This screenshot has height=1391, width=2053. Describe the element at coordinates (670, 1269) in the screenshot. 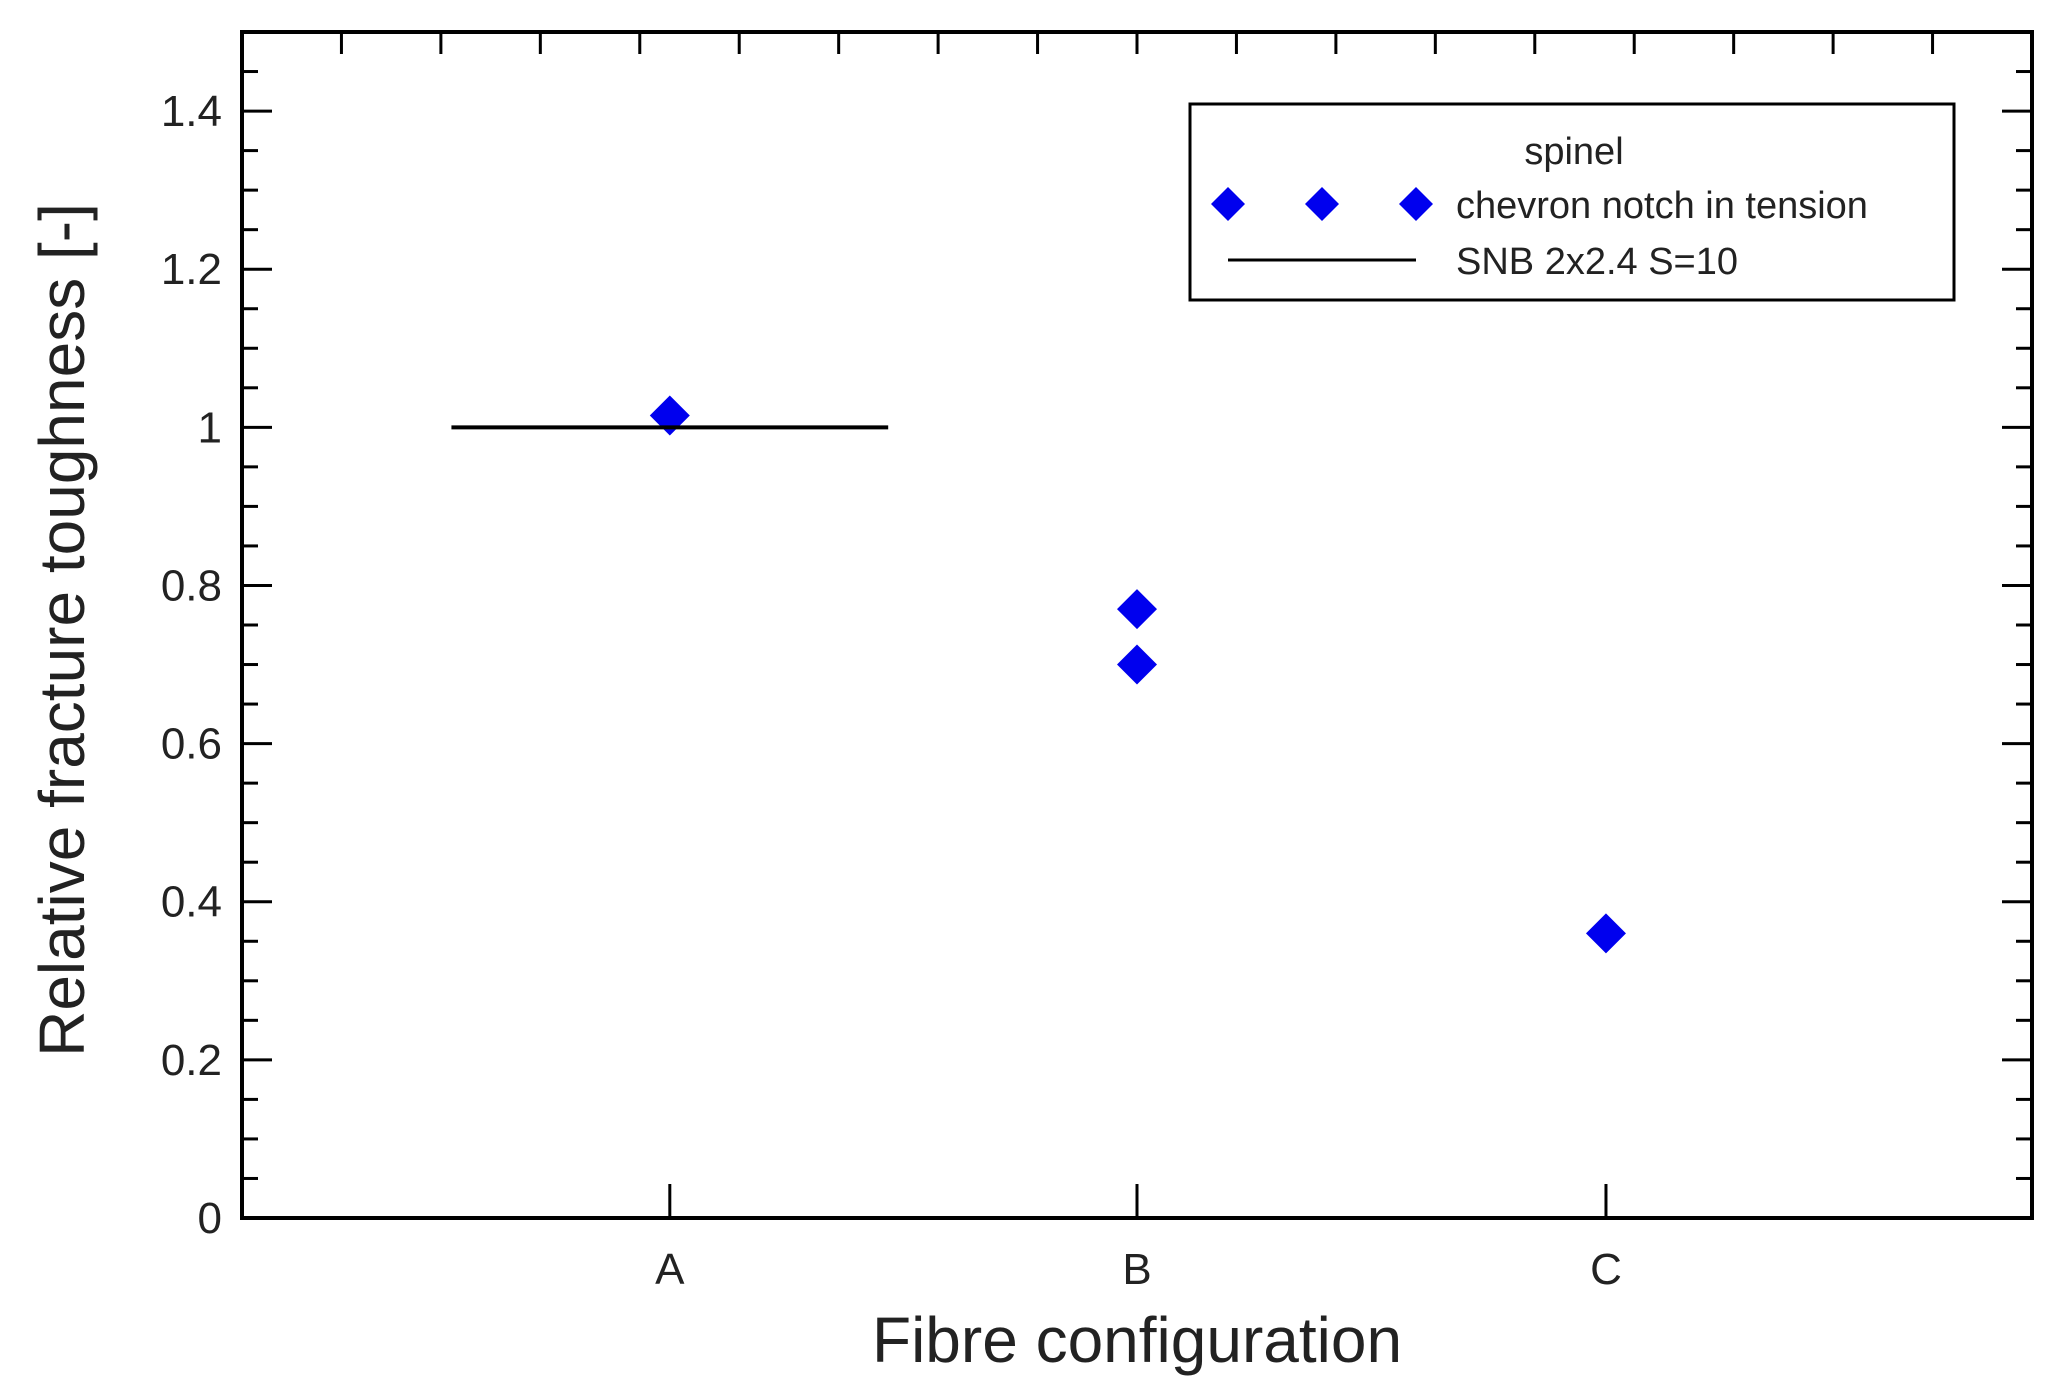

I see `x-tick-label: A` at that location.